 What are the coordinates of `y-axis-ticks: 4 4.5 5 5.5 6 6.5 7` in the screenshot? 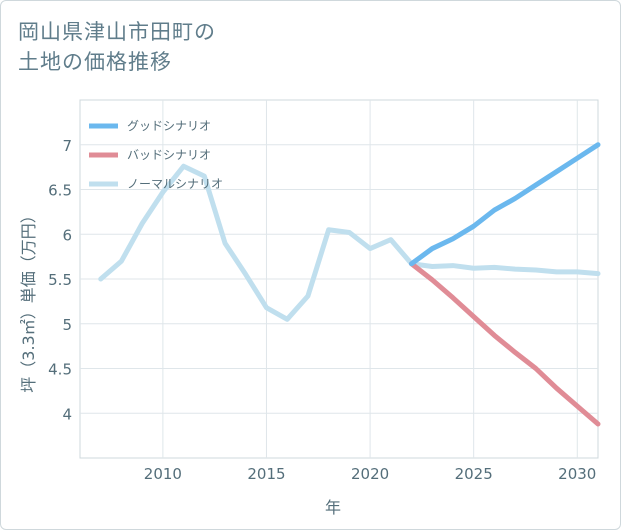 It's located at (60, 280).